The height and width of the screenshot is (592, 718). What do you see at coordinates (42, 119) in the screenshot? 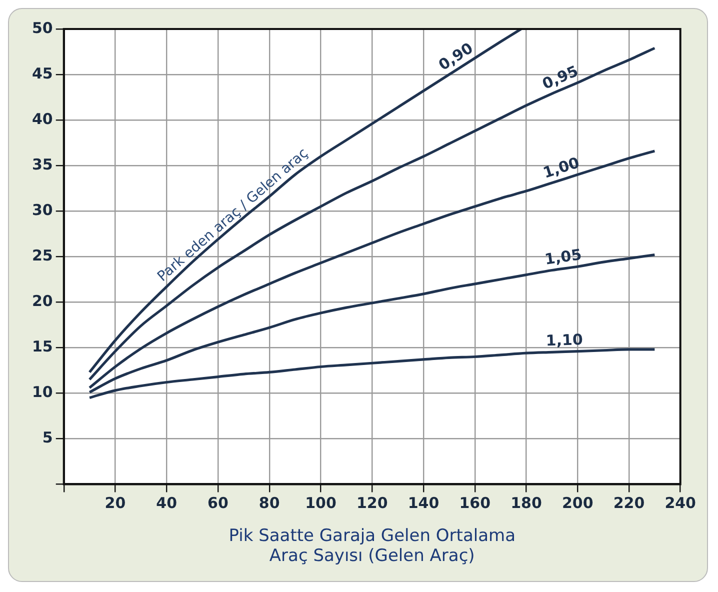
I see `y-tick-label: 40` at bounding box center [42, 119].